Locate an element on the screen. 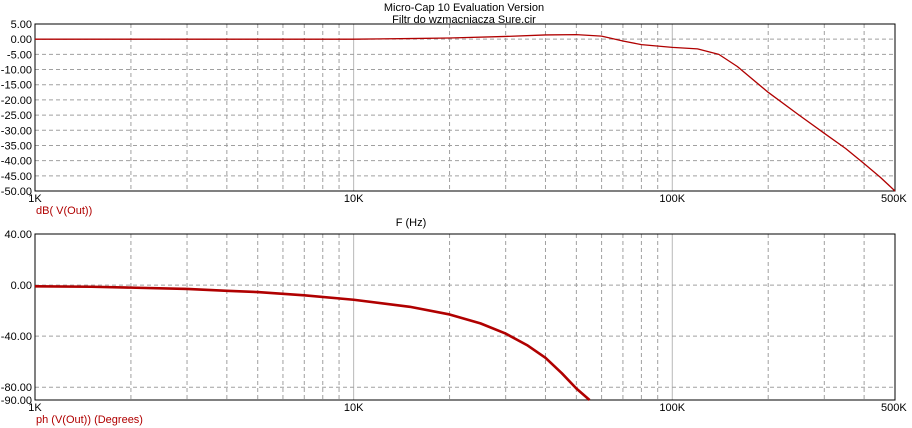 The width and height of the screenshot is (912, 428). phase-y-tick-label: -40.00 is located at coordinates (16, 337).